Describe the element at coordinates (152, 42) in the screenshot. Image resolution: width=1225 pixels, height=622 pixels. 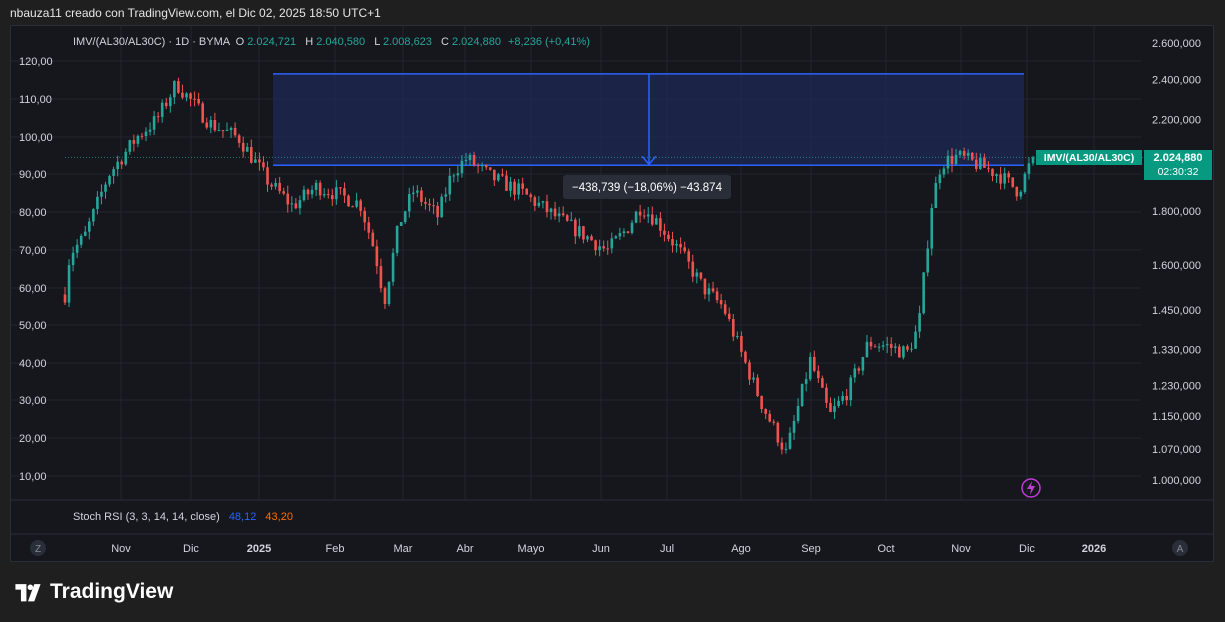
I see `legend-symbol: IMV/(AL30/AL30C) · 1D · BYMA` at that location.